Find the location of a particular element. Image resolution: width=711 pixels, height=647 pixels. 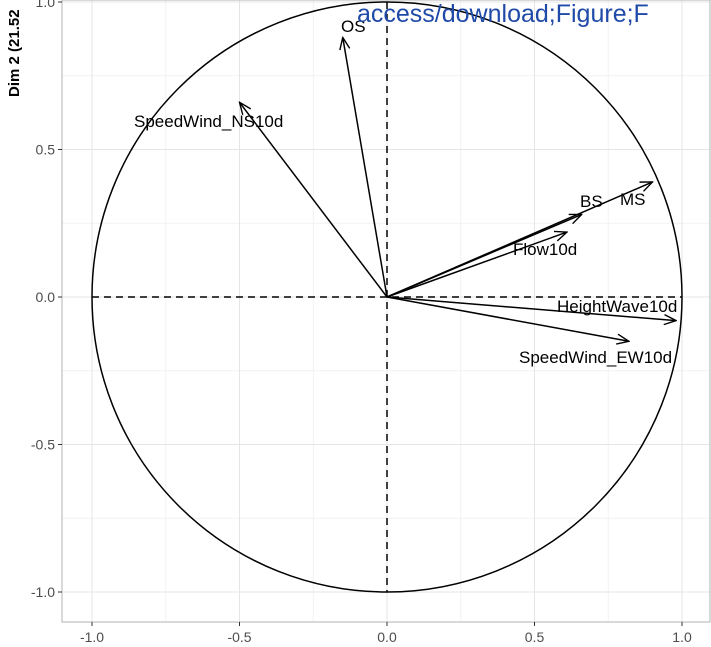

y-tick-label: 0.5 is located at coordinates (46, 150).